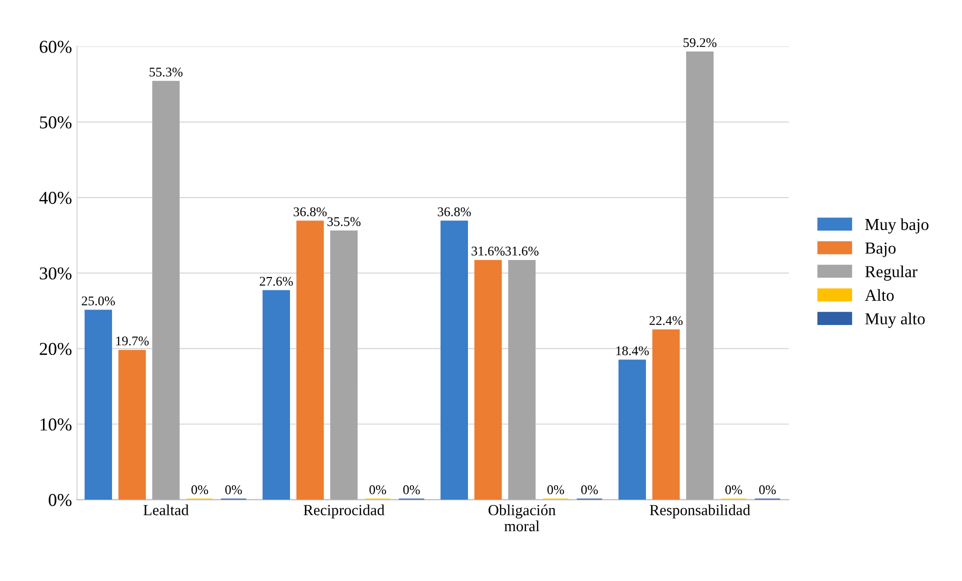  Describe the element at coordinates (700, 43) in the screenshot. I see `data-label: 59.2%` at that location.